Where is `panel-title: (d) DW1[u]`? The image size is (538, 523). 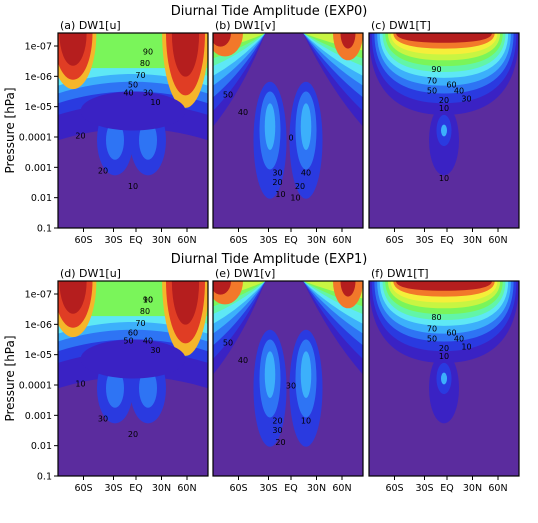 panel-title: (d) DW1[u] is located at coordinates (90, 273).